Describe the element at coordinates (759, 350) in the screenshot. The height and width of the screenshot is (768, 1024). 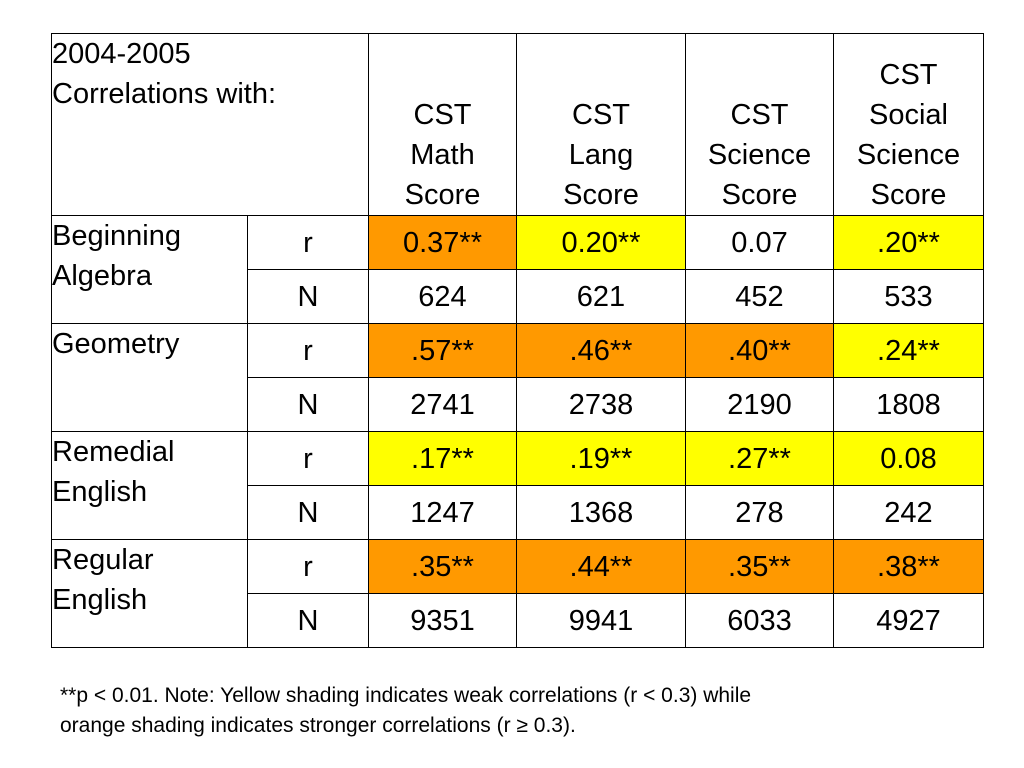
I see `correlation-cell: .40**` at that location.